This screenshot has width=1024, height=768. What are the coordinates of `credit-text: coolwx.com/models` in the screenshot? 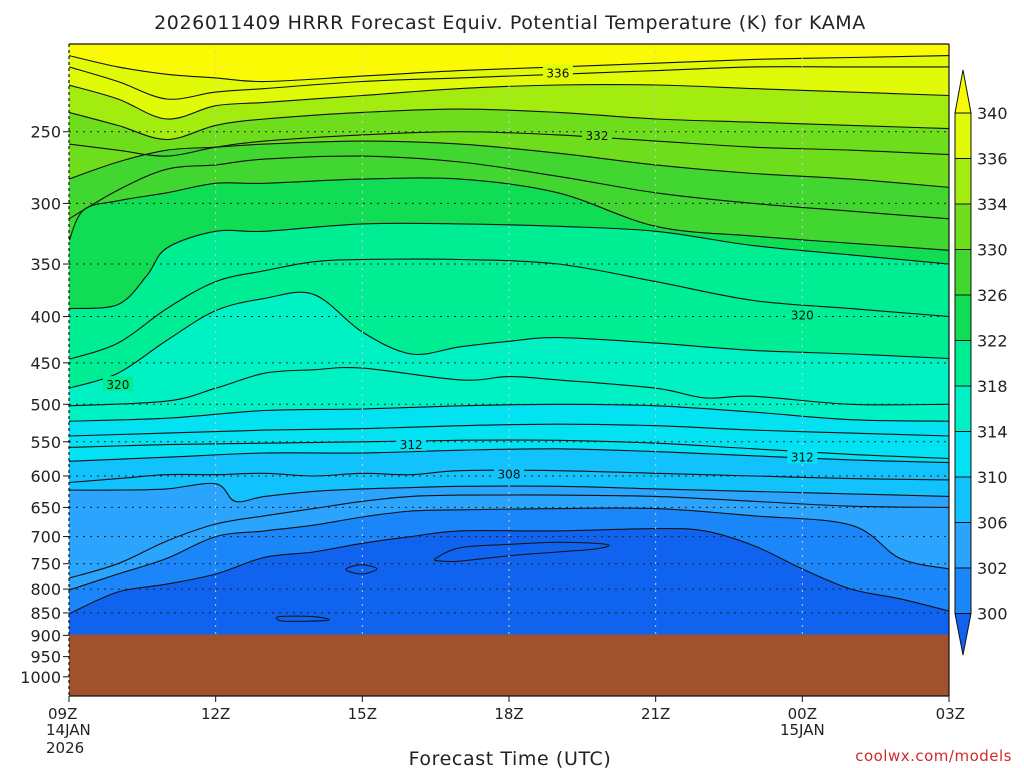 It's located at (933, 756).